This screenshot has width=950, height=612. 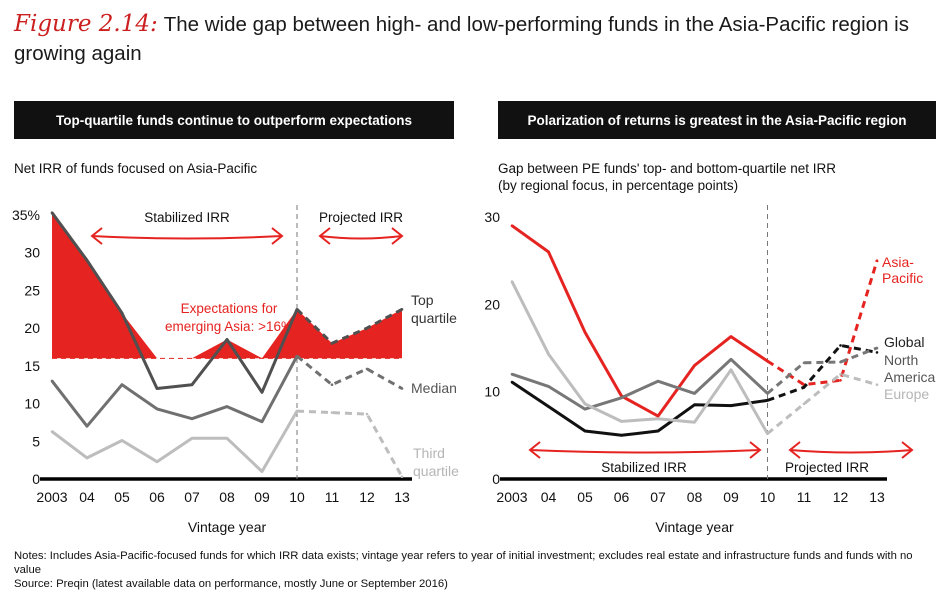 I want to click on c0-series-1-projected-line, so click(x=349, y=372).